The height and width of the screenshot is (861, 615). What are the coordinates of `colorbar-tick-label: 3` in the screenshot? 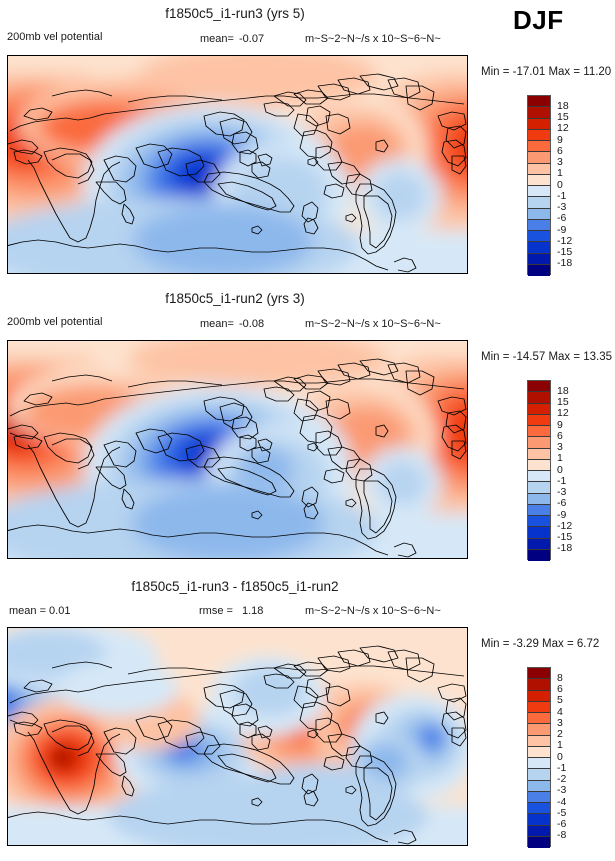 It's located at (560, 447).